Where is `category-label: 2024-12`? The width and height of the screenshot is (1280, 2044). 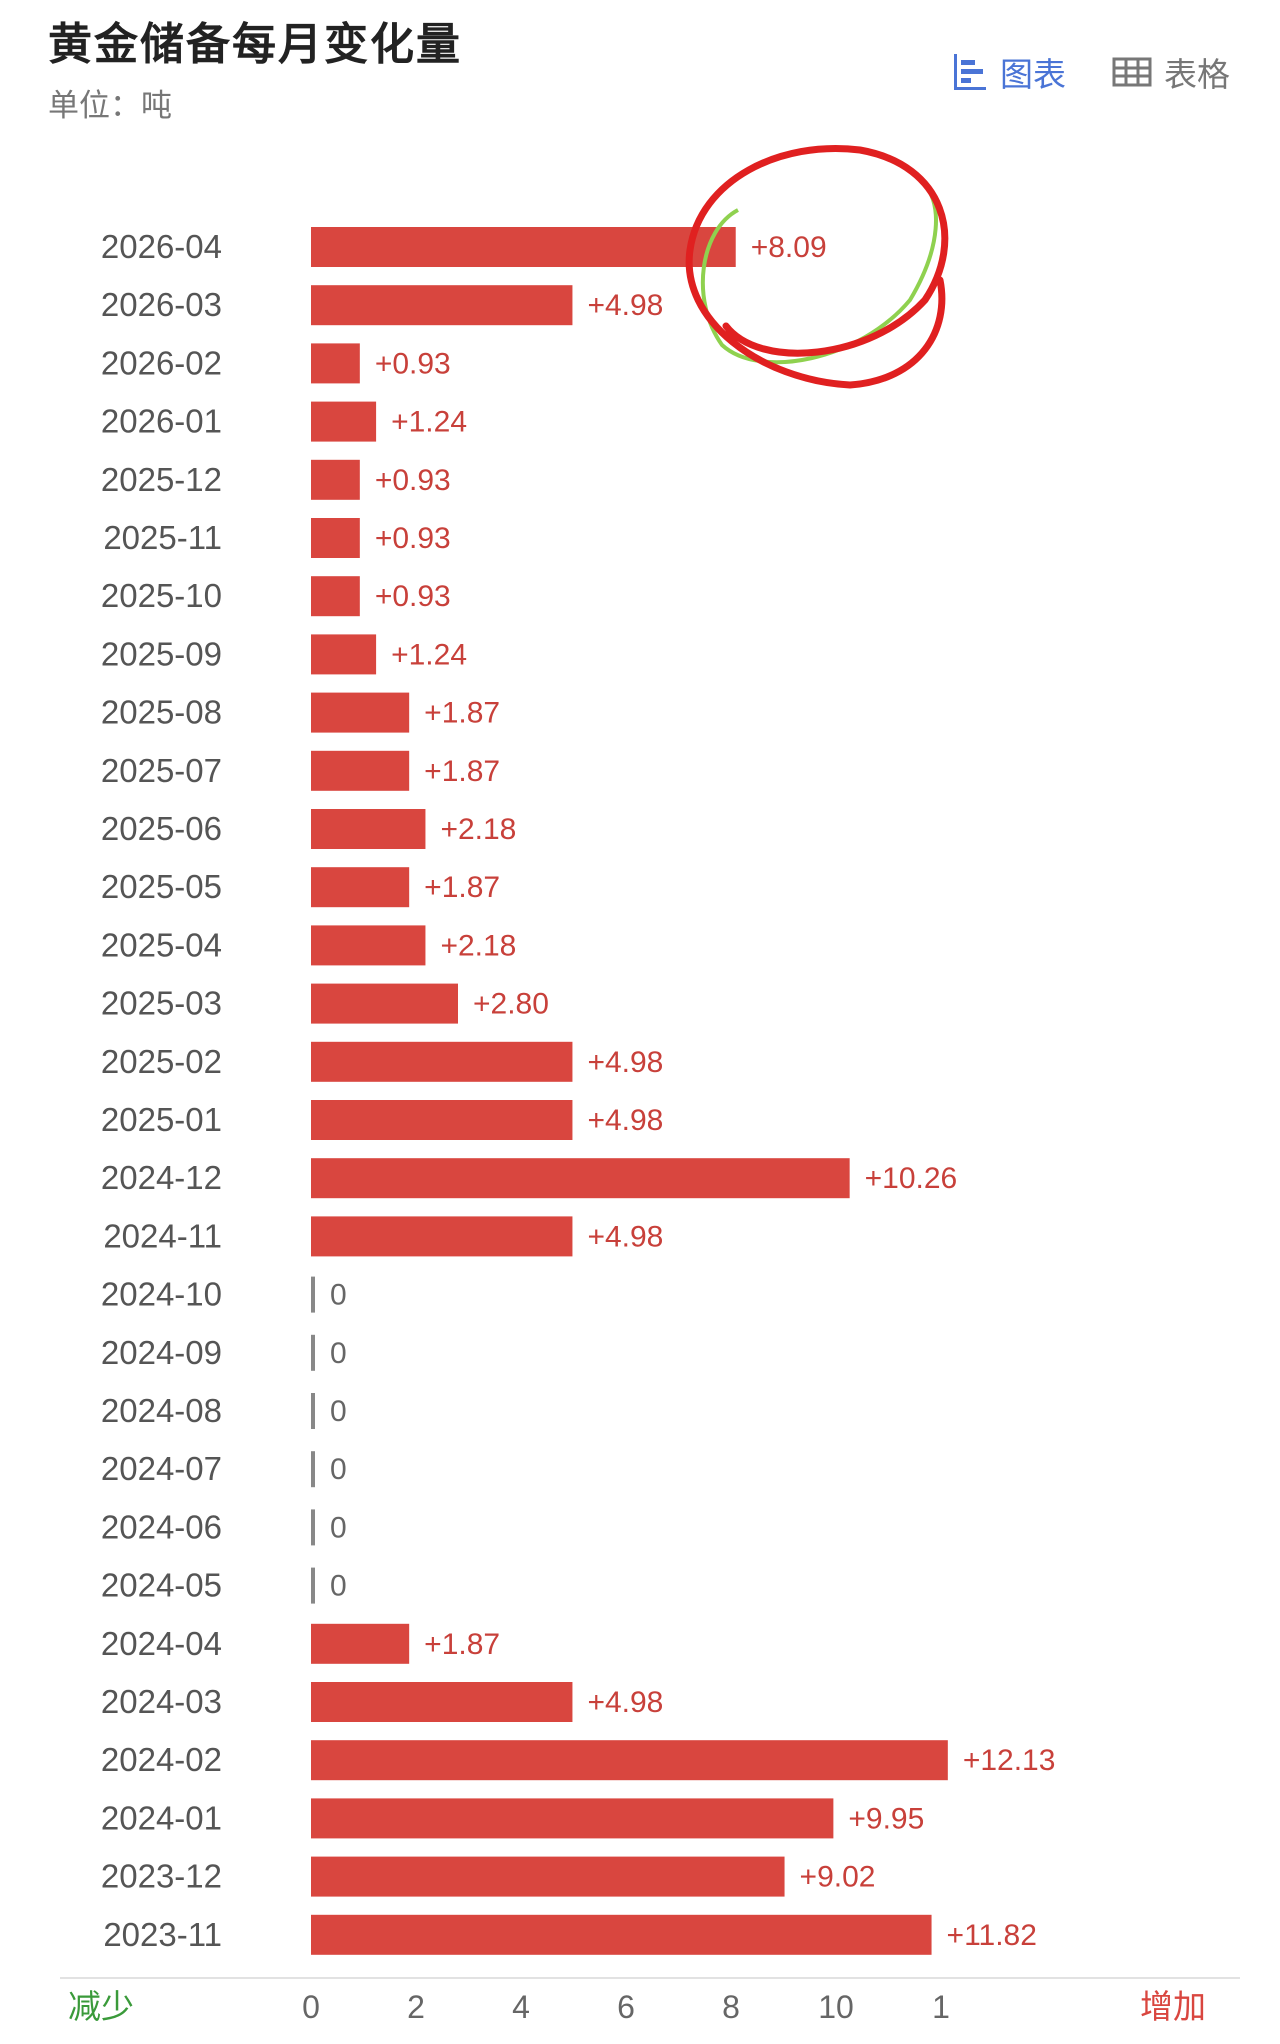 category-label: 2024-12 is located at coordinates (161, 1177).